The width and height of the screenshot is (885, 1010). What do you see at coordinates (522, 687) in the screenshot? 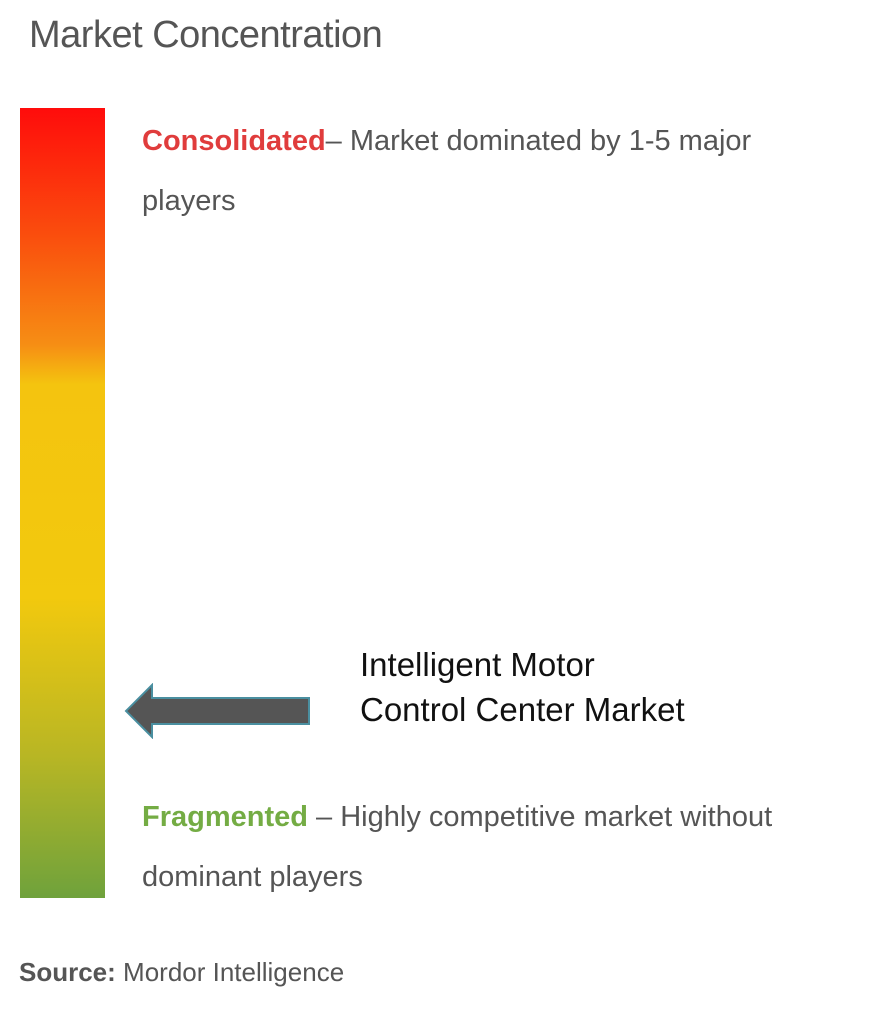
I see `market-marker-label: Intelligent Motor Control Center Market` at bounding box center [522, 687].